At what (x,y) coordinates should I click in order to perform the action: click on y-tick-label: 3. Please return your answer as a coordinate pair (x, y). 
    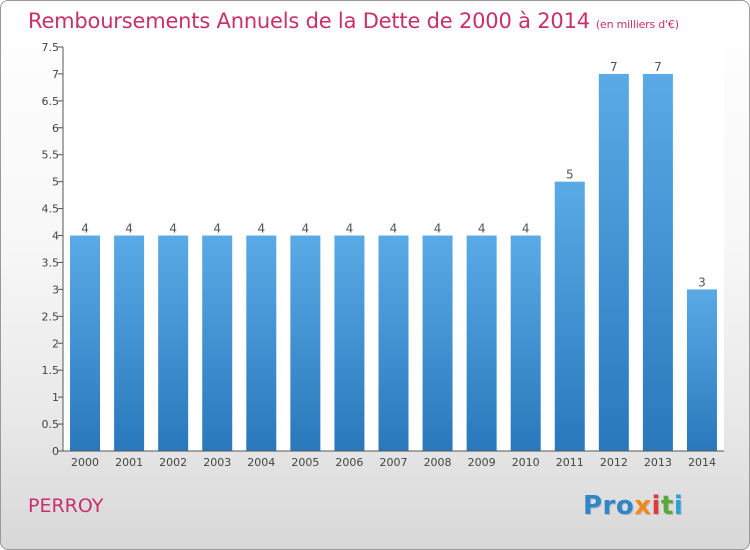
    Looking at the image, I should click on (55, 289).